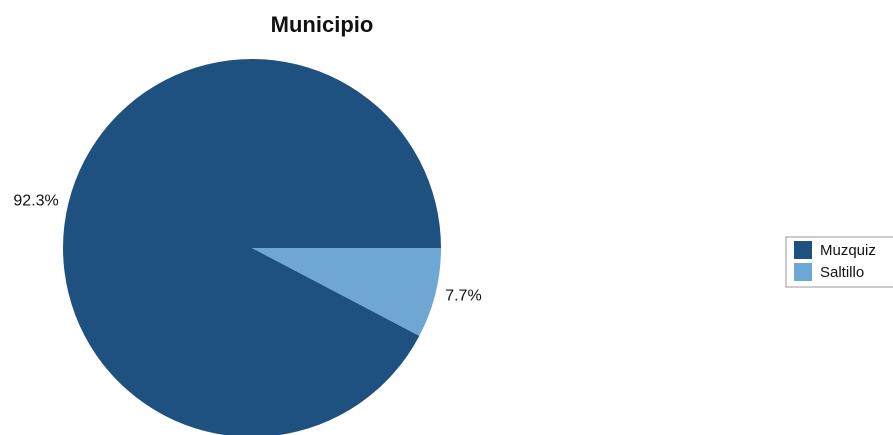 The height and width of the screenshot is (435, 893). What do you see at coordinates (35, 200) in the screenshot?
I see `slice-label-muzquiz: 92.3%` at bounding box center [35, 200].